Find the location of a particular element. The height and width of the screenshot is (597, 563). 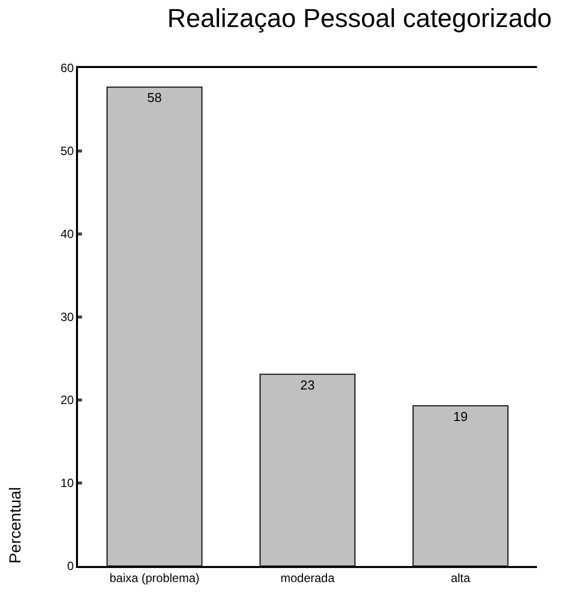

data-label: 23 is located at coordinates (307, 384).